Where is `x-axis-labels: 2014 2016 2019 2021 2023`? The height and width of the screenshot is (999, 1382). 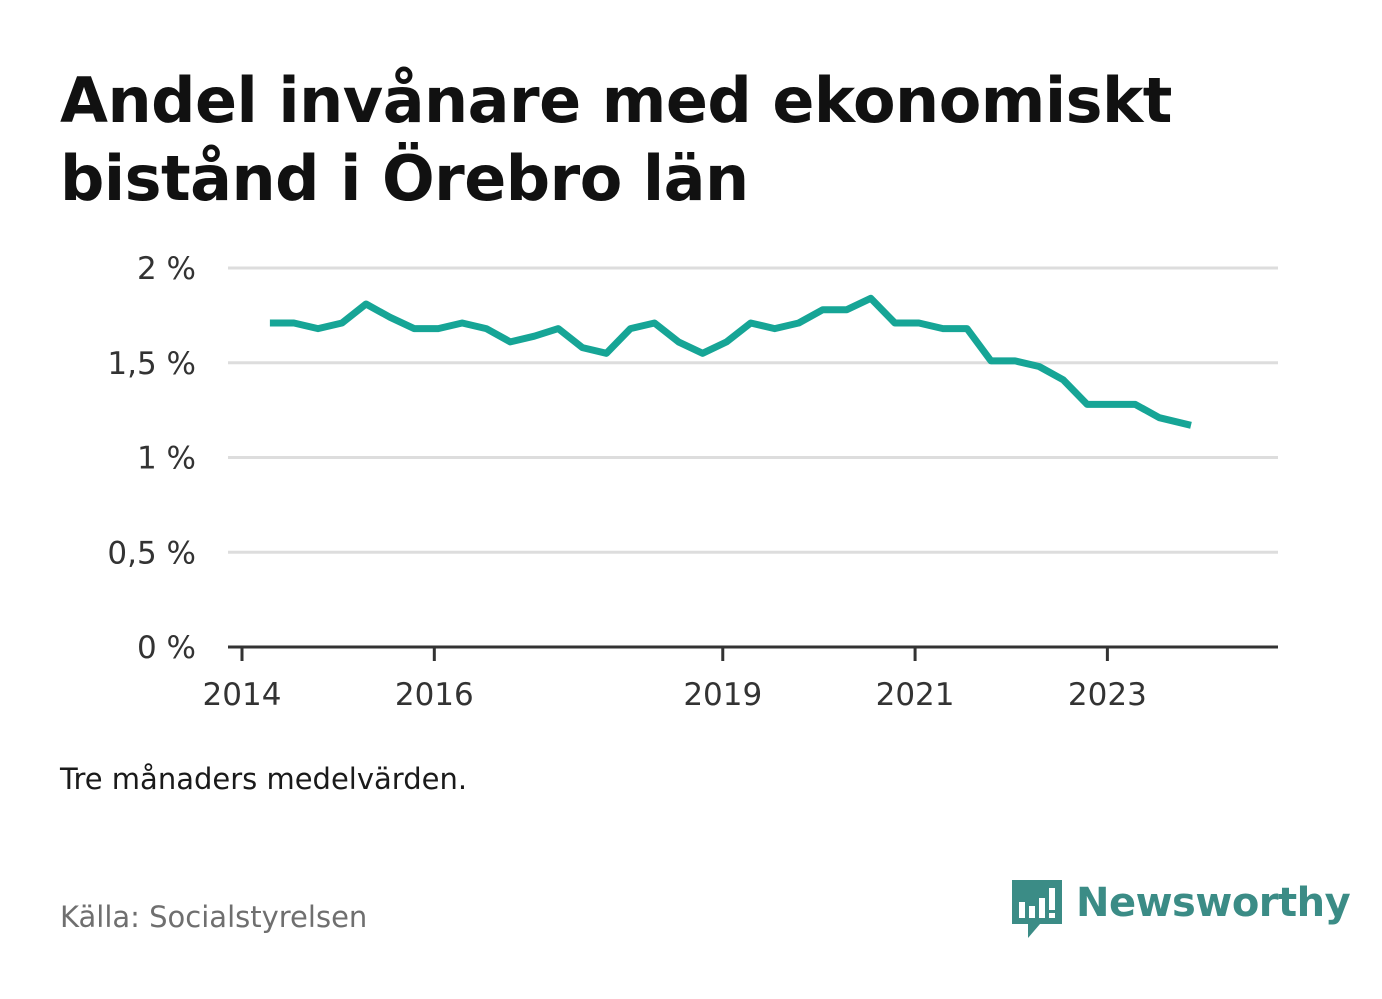 x-axis-labels: 2014 2016 2019 2021 2023 is located at coordinates (675, 695).